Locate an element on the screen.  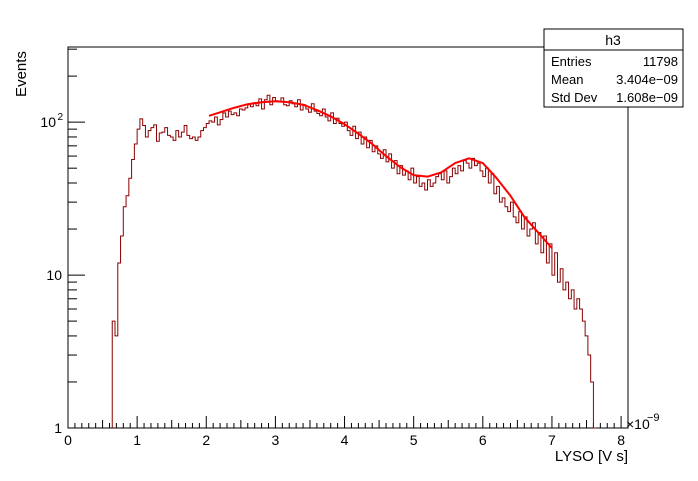
x-tick-label: 2 is located at coordinates (206, 440).